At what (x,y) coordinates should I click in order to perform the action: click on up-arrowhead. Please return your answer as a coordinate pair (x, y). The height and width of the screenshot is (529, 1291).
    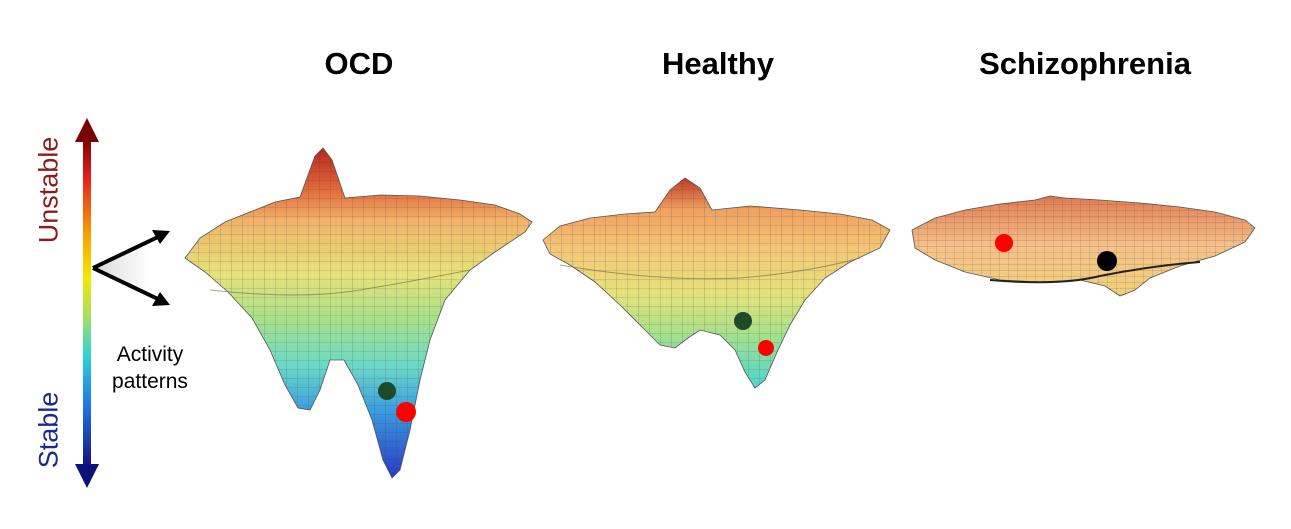
    Looking at the image, I should click on (87, 130).